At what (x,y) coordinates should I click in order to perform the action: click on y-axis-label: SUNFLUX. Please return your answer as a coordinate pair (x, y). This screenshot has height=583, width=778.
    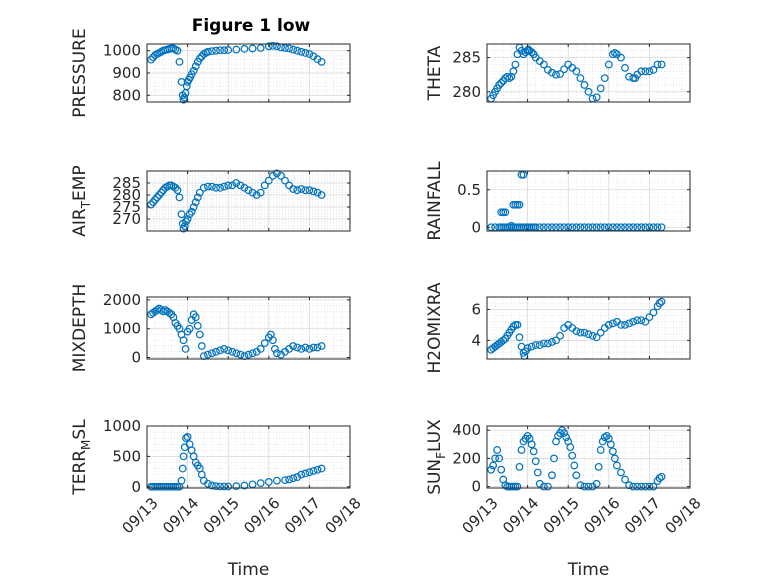
    Looking at the image, I should click on (436, 457).